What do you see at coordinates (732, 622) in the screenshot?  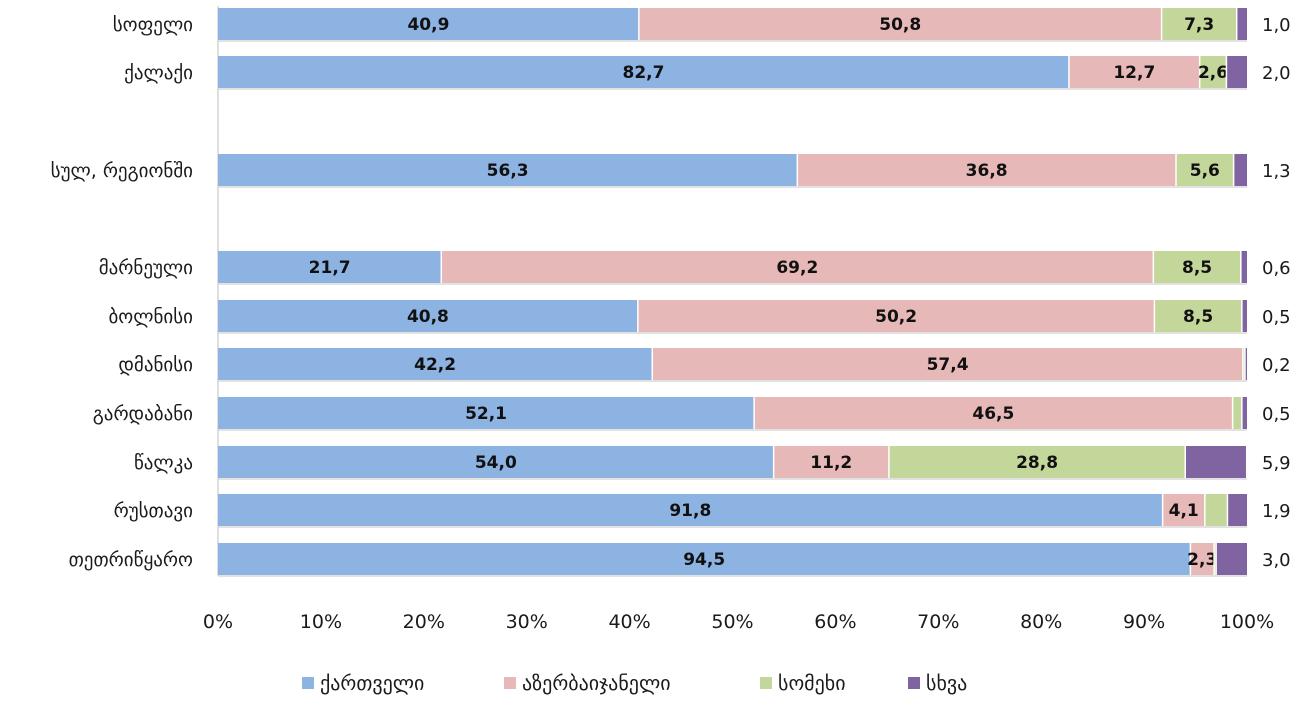 I see `x-tick-label: 50%` at bounding box center [732, 622].